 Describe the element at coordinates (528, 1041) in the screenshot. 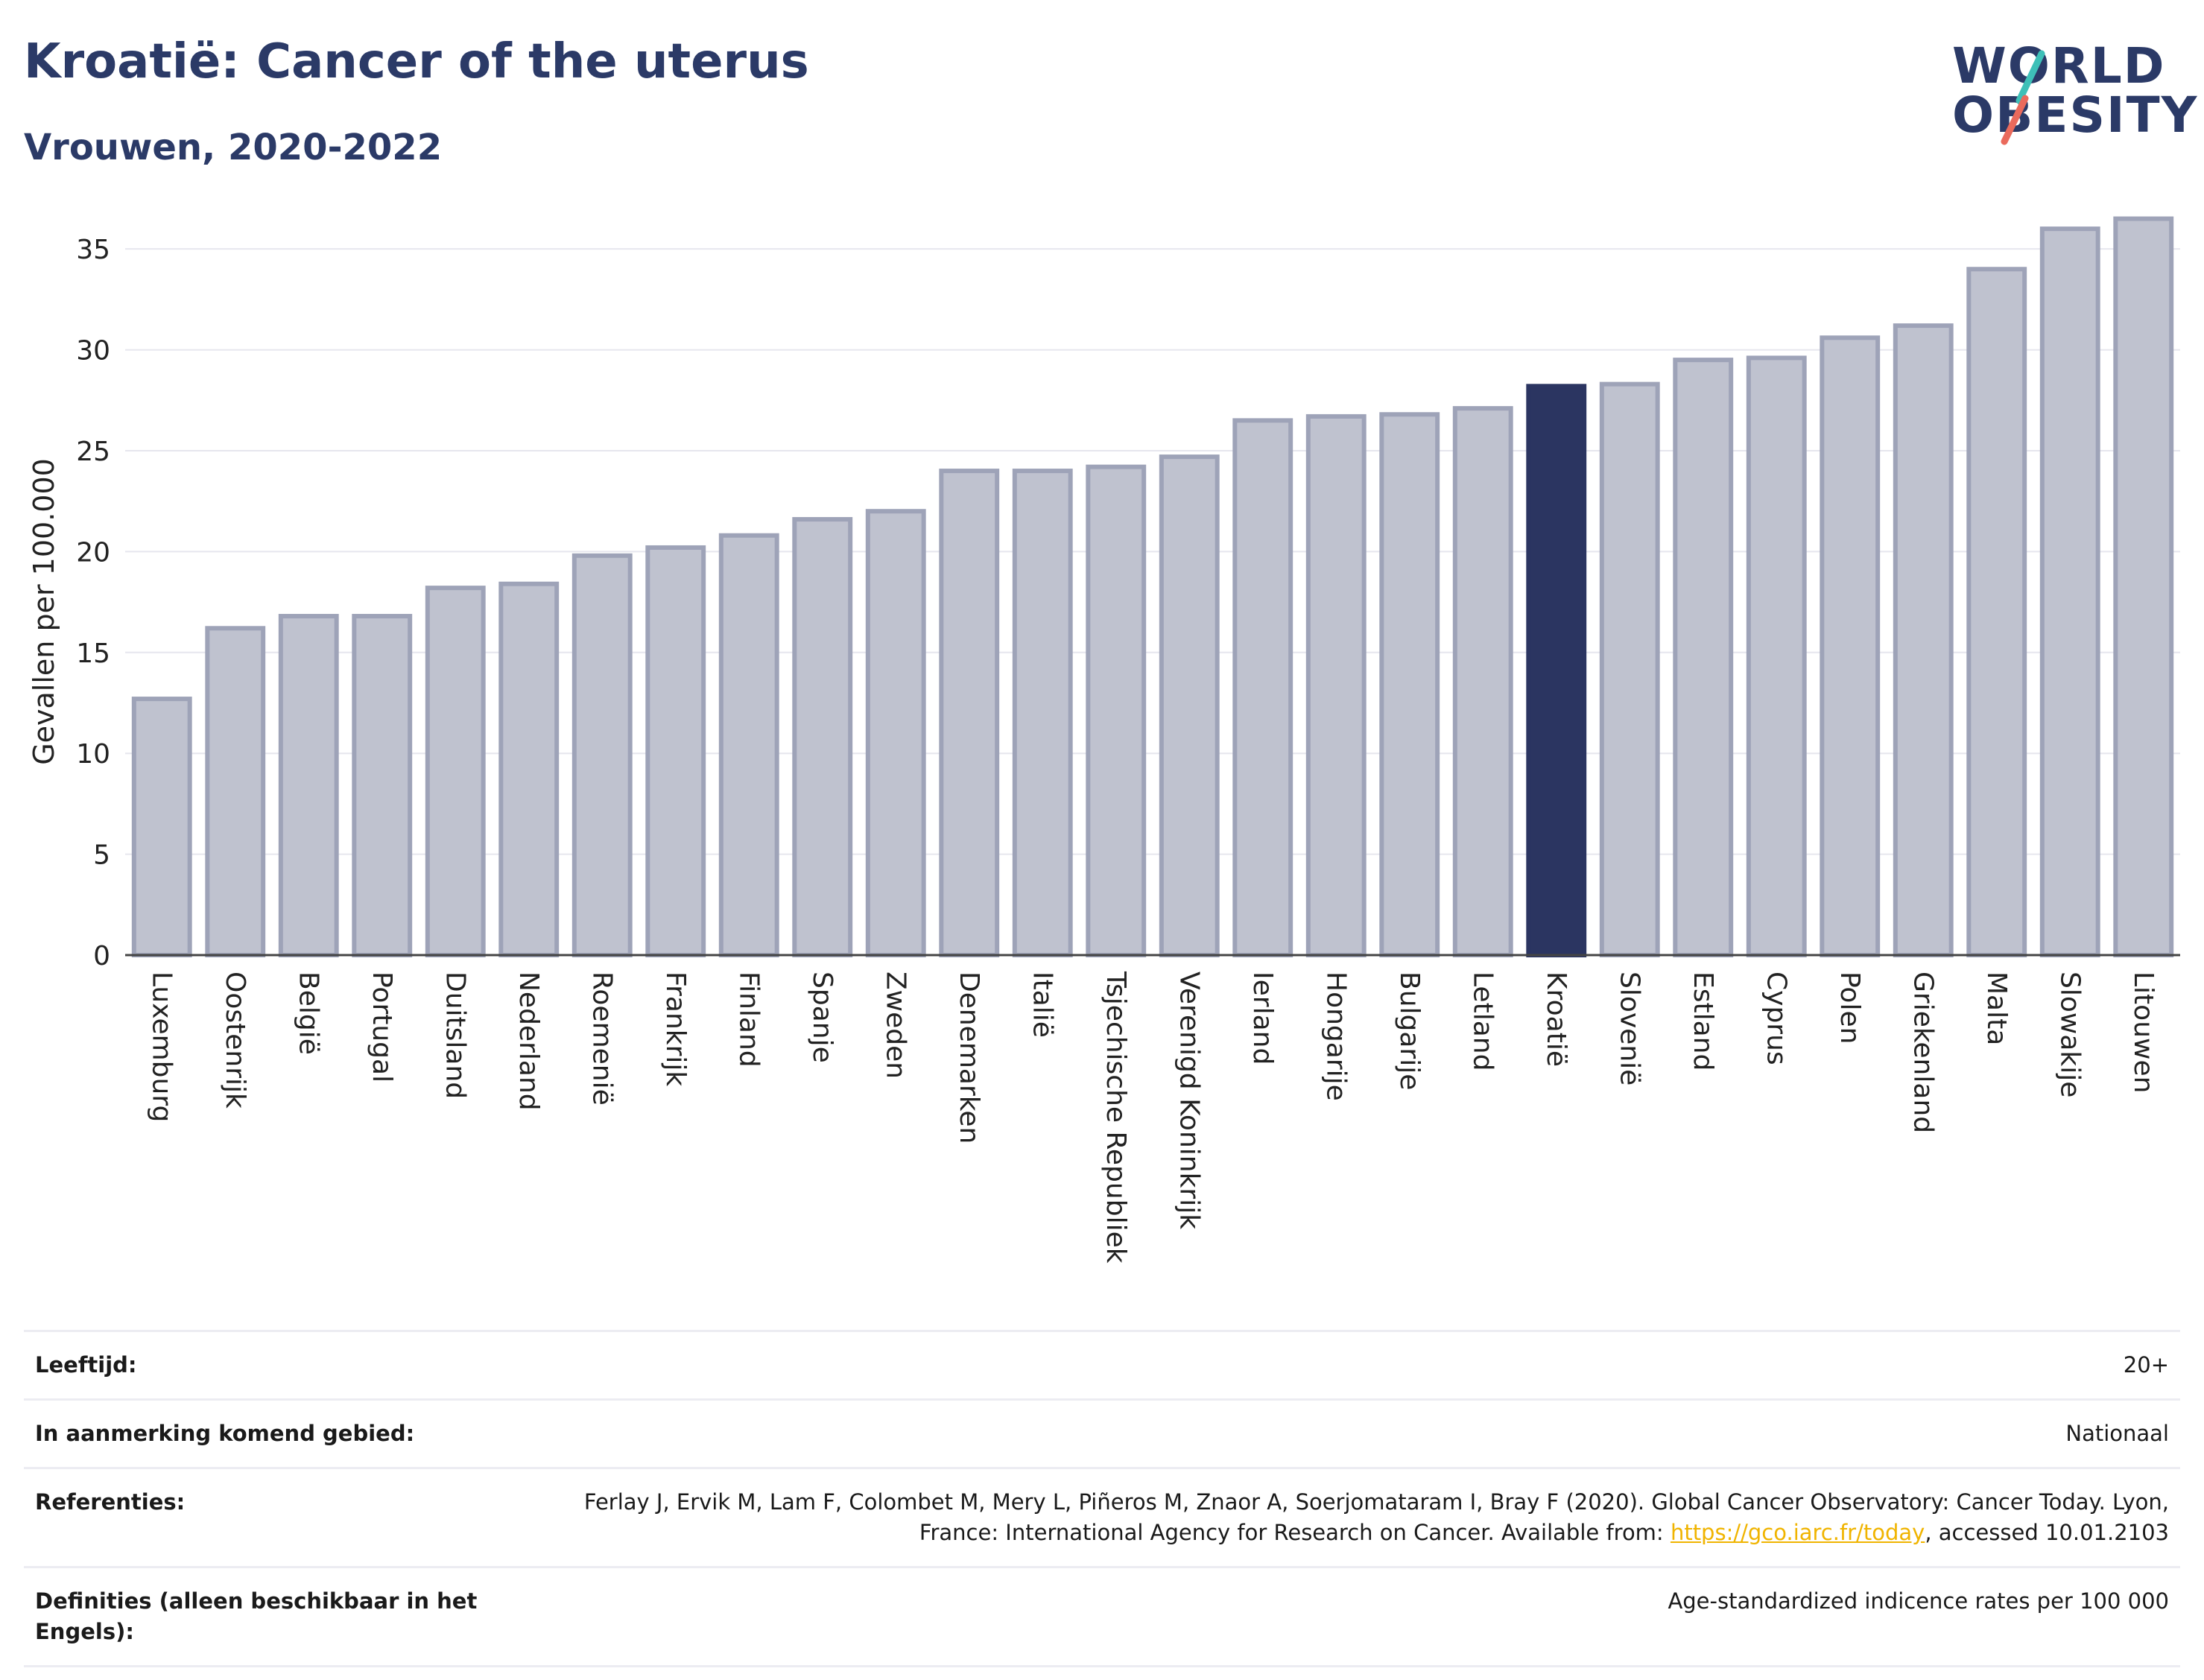

I see `x-tick-label: Nederland` at that location.